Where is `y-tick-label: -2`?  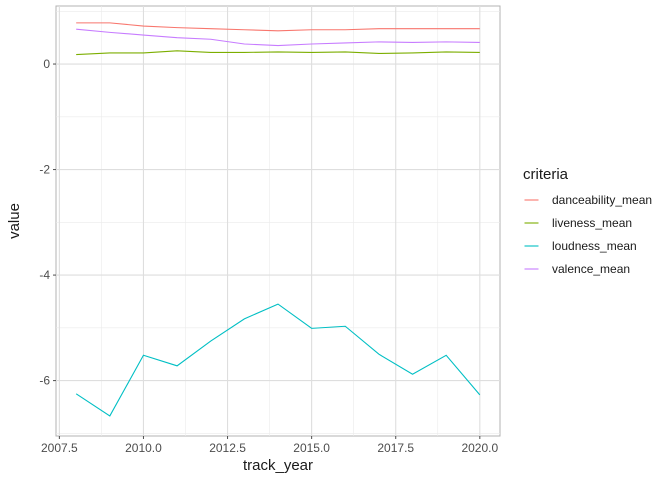 y-tick-label: -2 is located at coordinates (44, 170).